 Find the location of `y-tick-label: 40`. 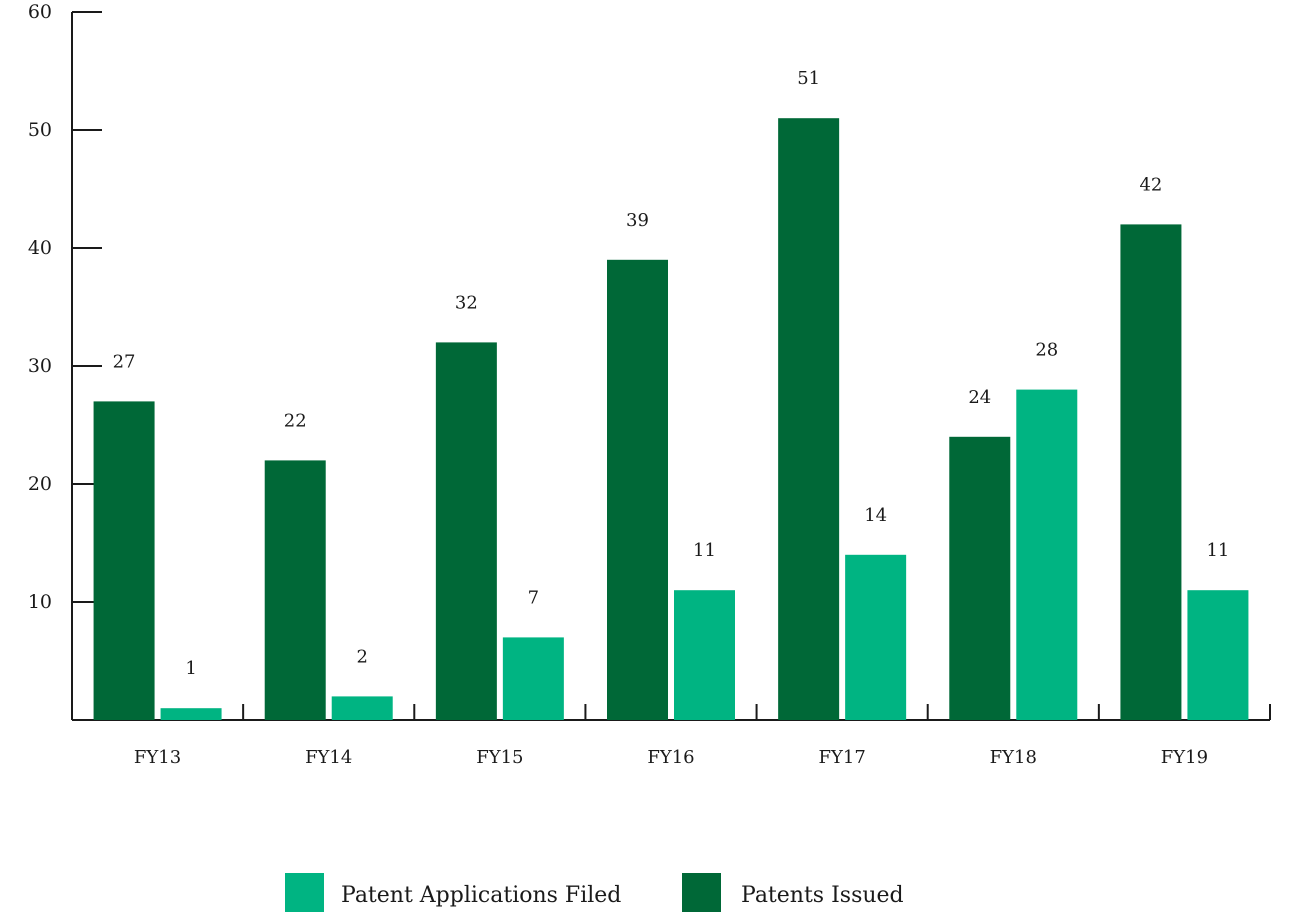

y-tick-label: 40 is located at coordinates (40, 248).